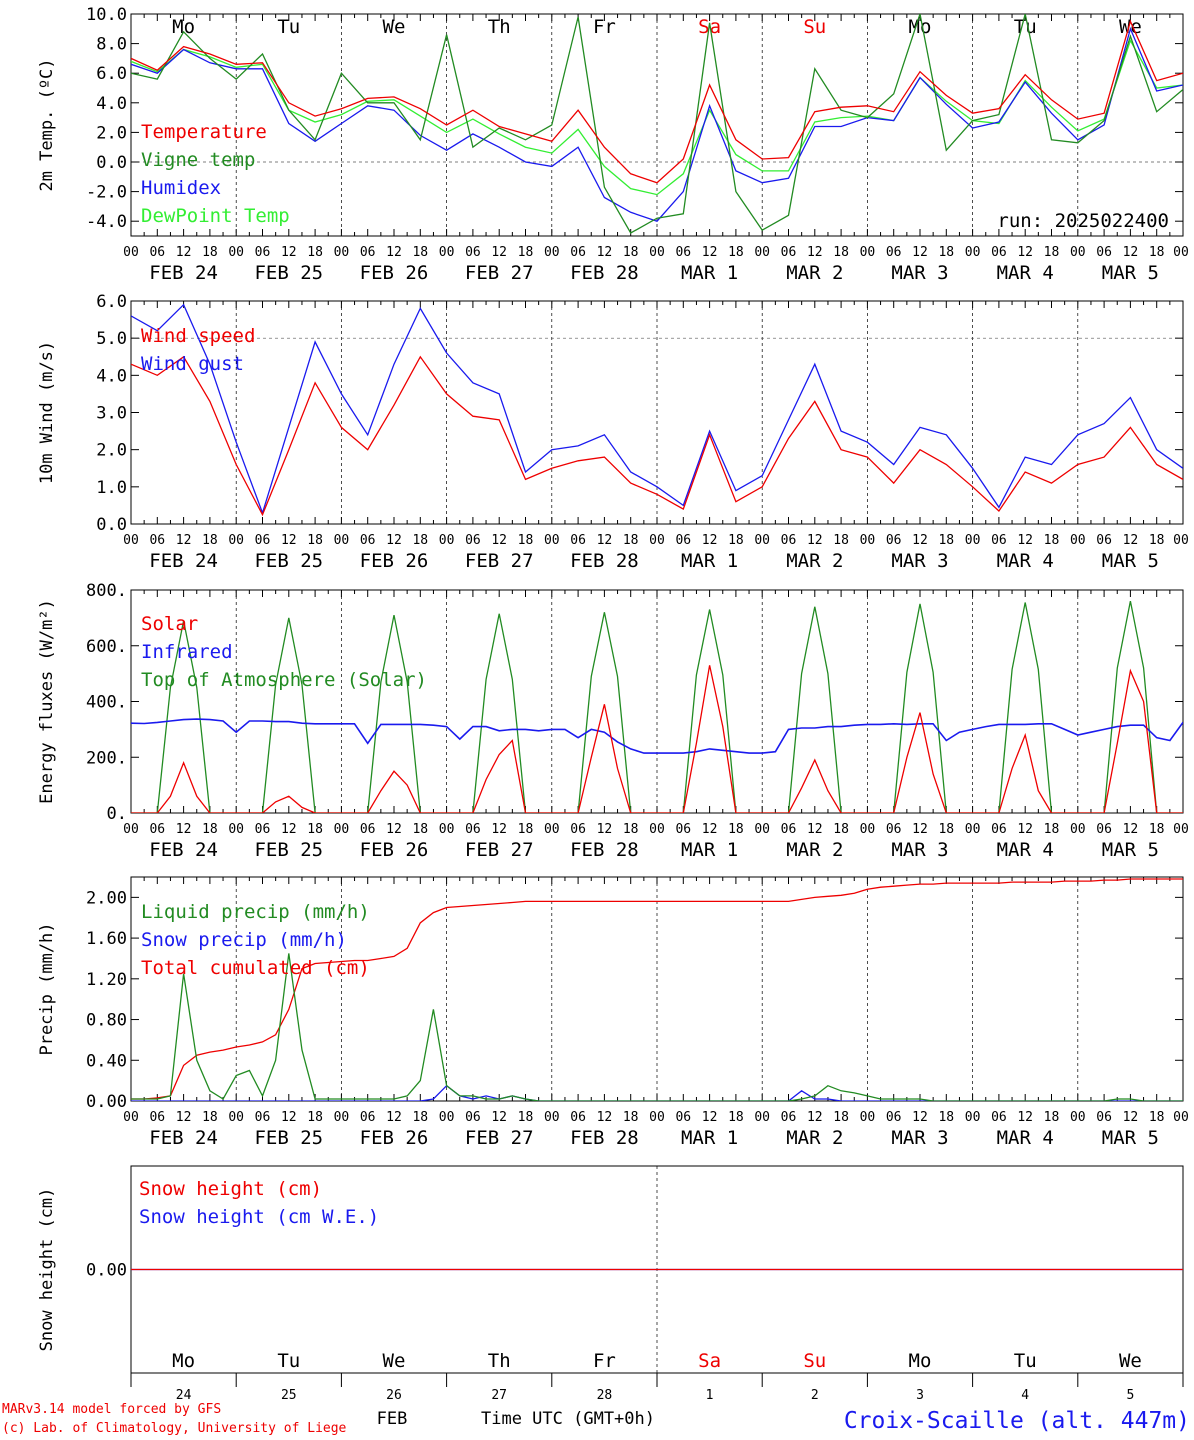 This screenshot has height=1440, width=1194. What do you see at coordinates (106, 591) in the screenshot?
I see `y-tick-label: 800.` at bounding box center [106, 591].